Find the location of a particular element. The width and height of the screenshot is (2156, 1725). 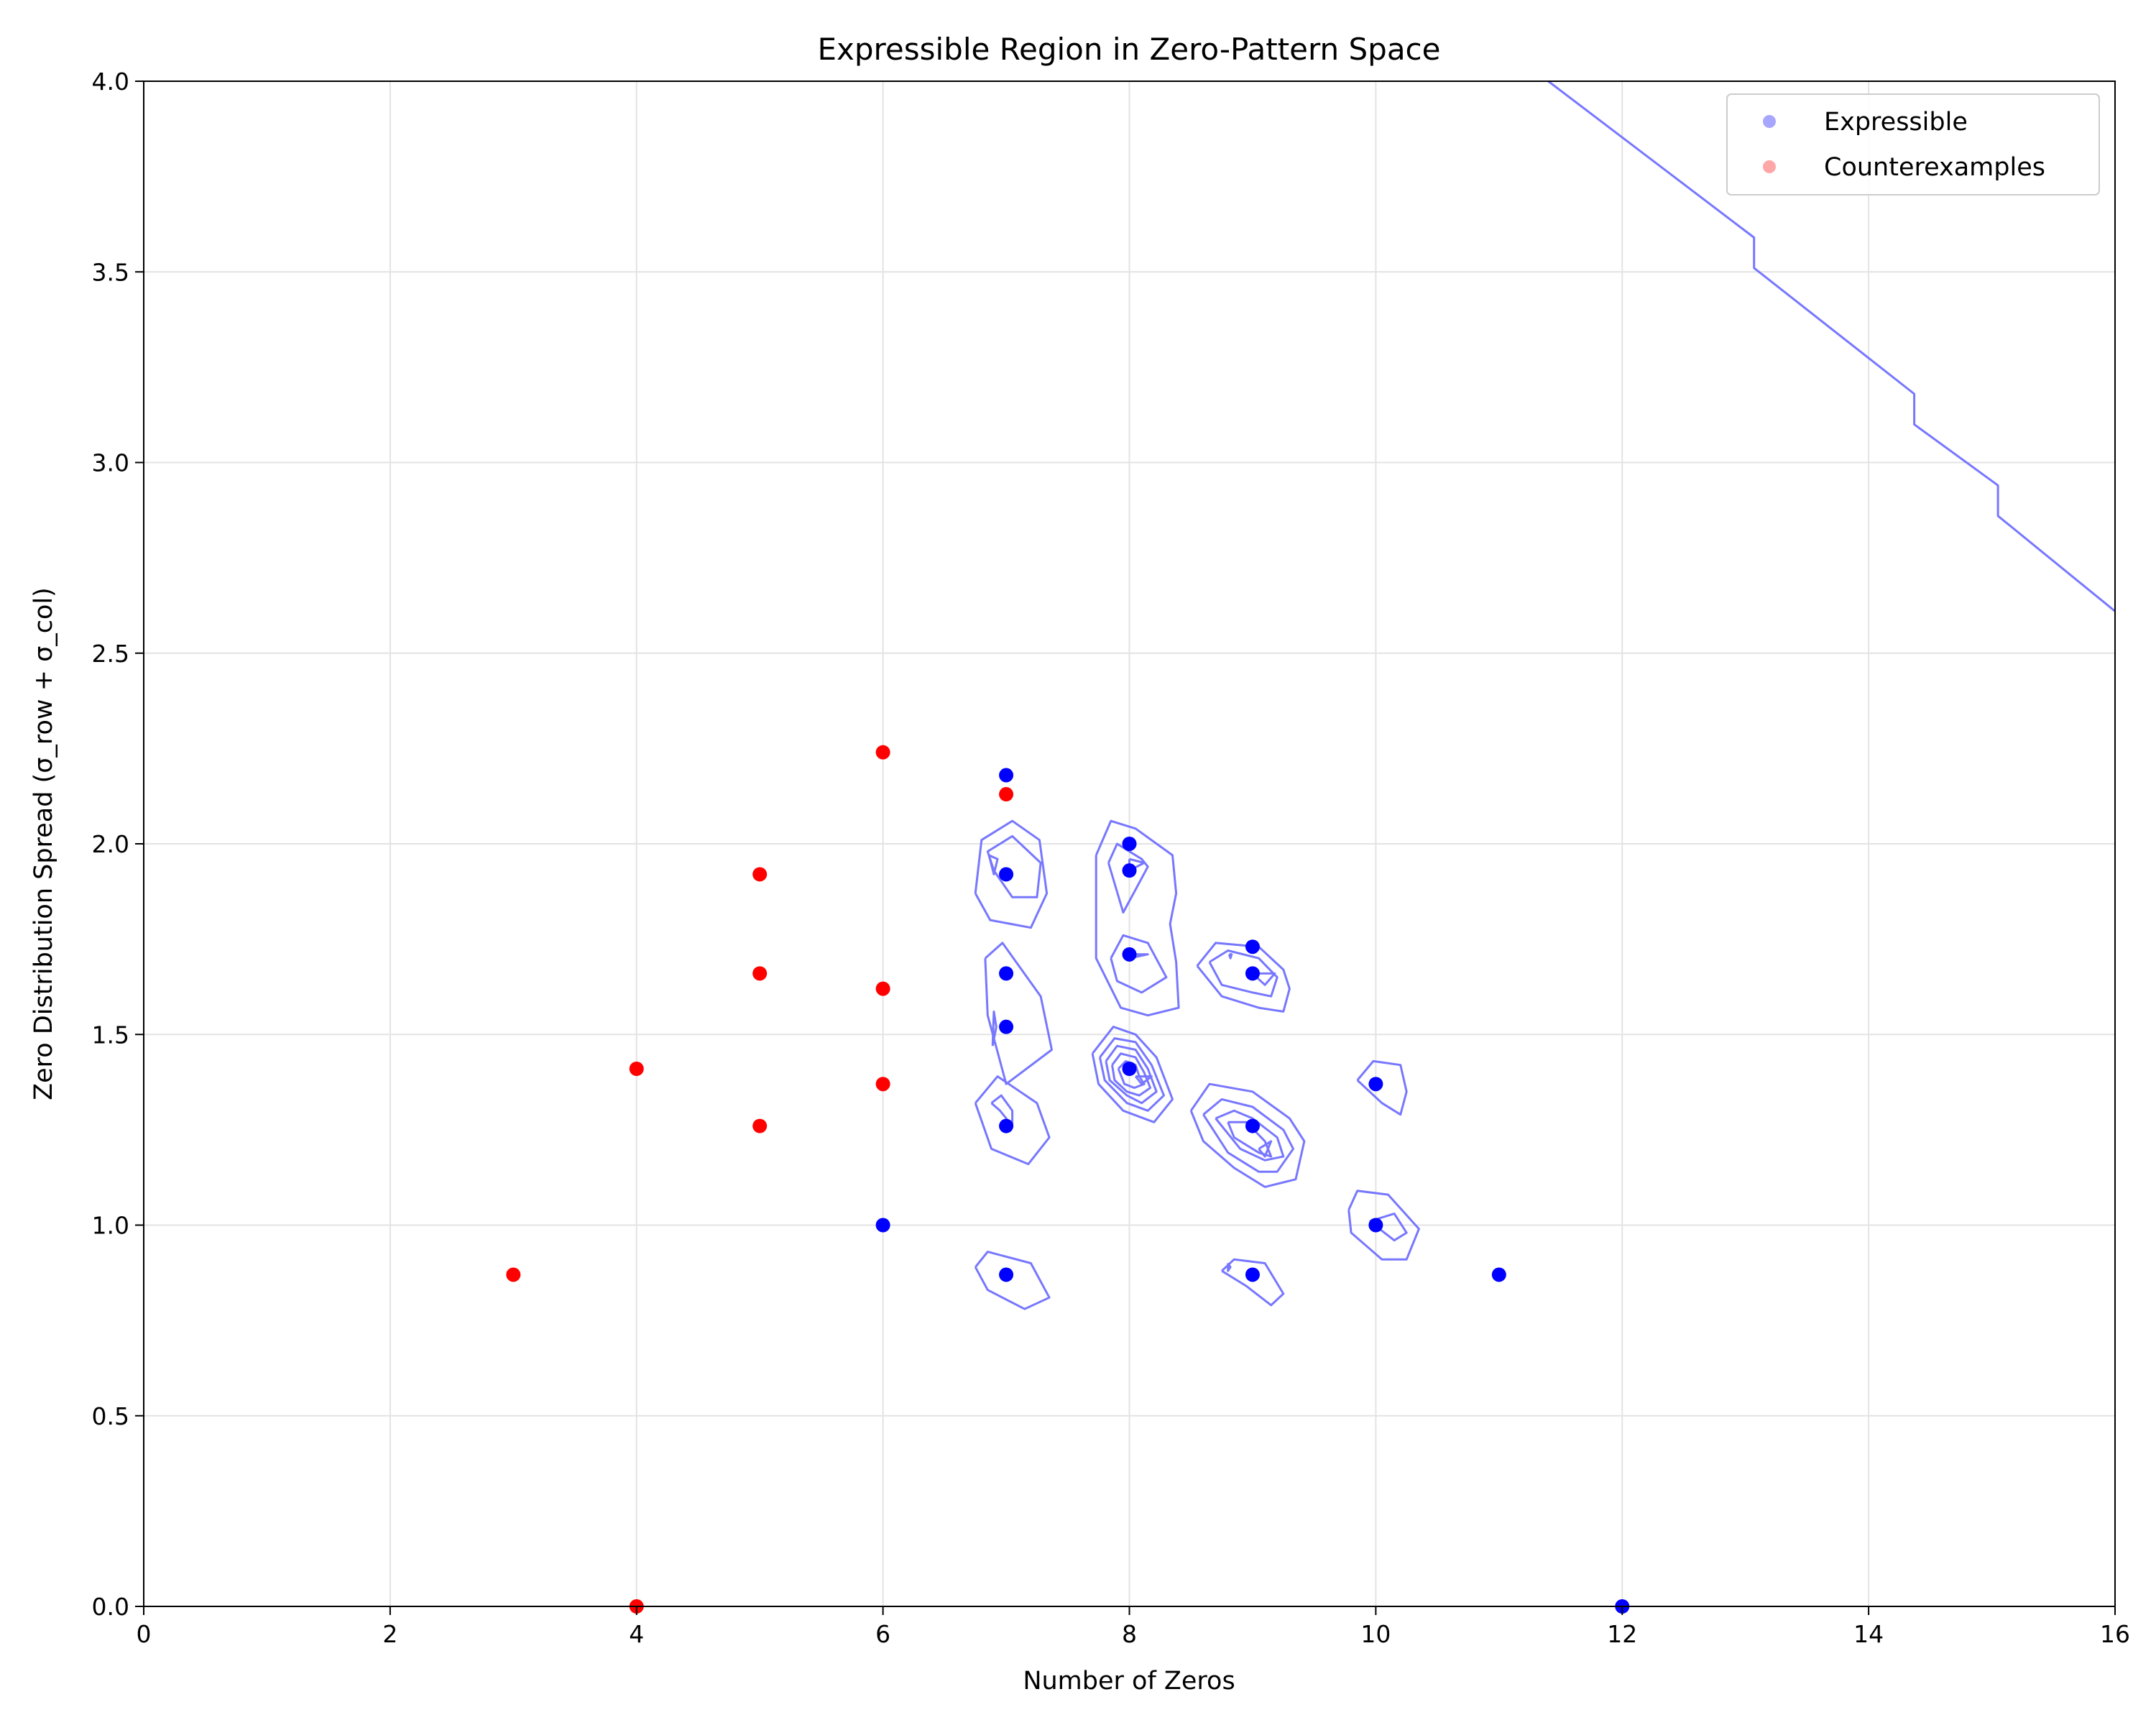

y-tick-label: 0.5 is located at coordinates (111, 1416).